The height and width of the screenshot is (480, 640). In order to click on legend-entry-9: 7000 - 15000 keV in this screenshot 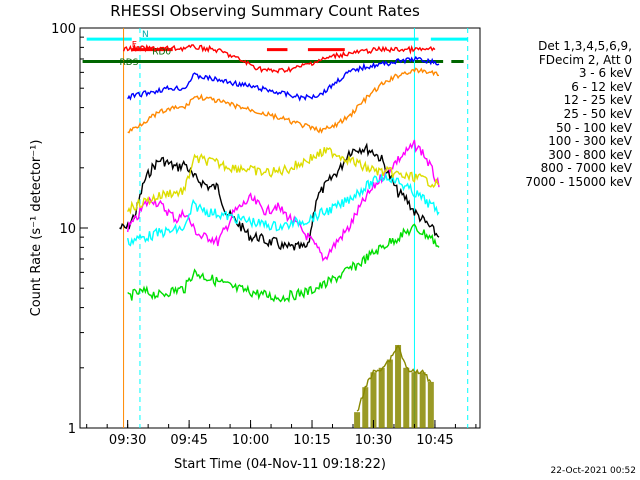, I will do `click(578, 181)`.